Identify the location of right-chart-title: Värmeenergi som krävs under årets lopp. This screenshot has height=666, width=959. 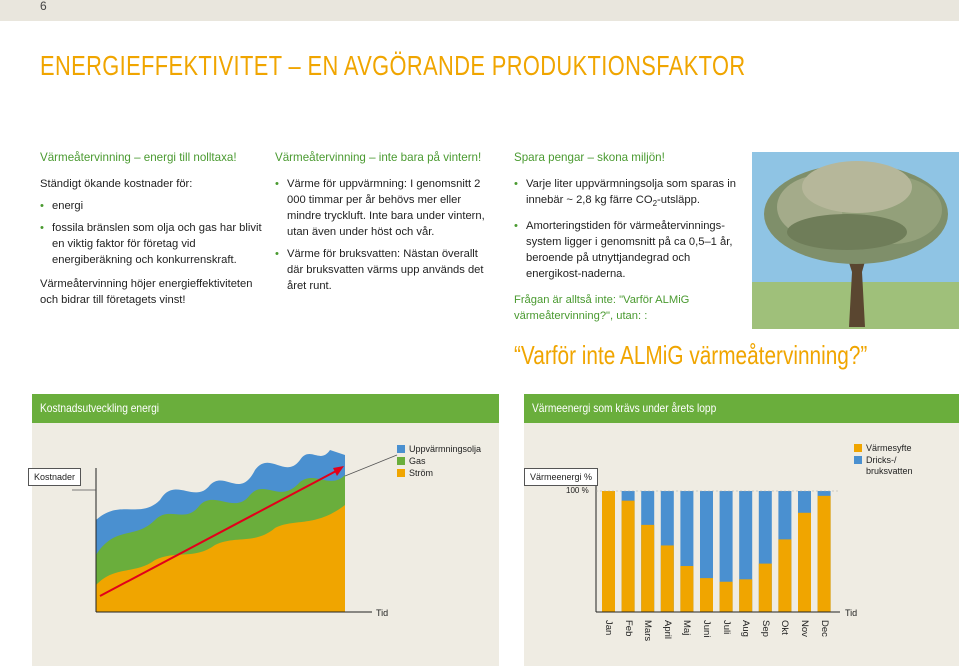
(624, 408).